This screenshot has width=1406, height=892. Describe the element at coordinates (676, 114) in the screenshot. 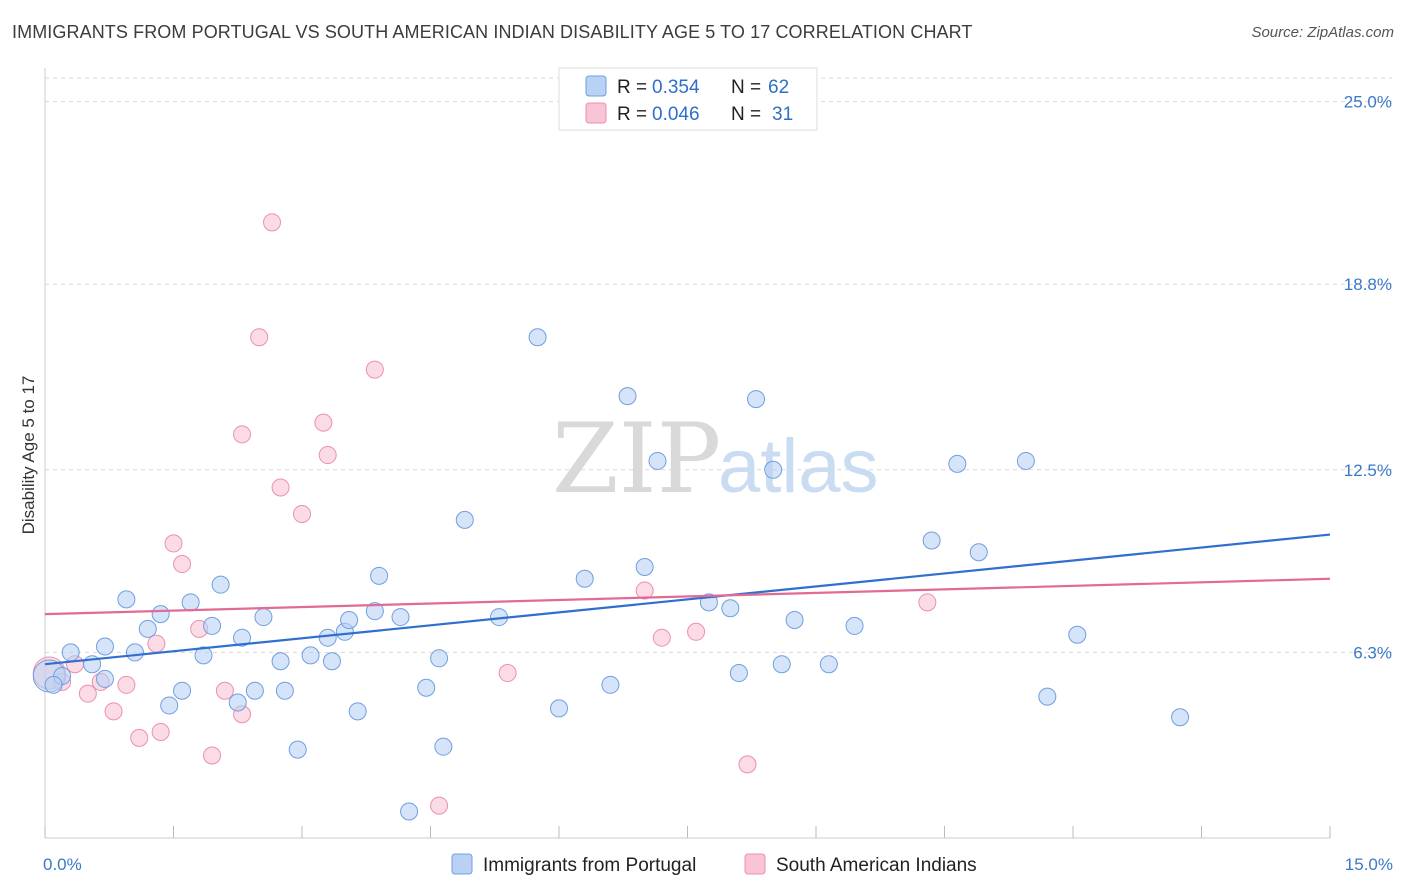

I see `legend-r-value-pink: 0.046` at that location.